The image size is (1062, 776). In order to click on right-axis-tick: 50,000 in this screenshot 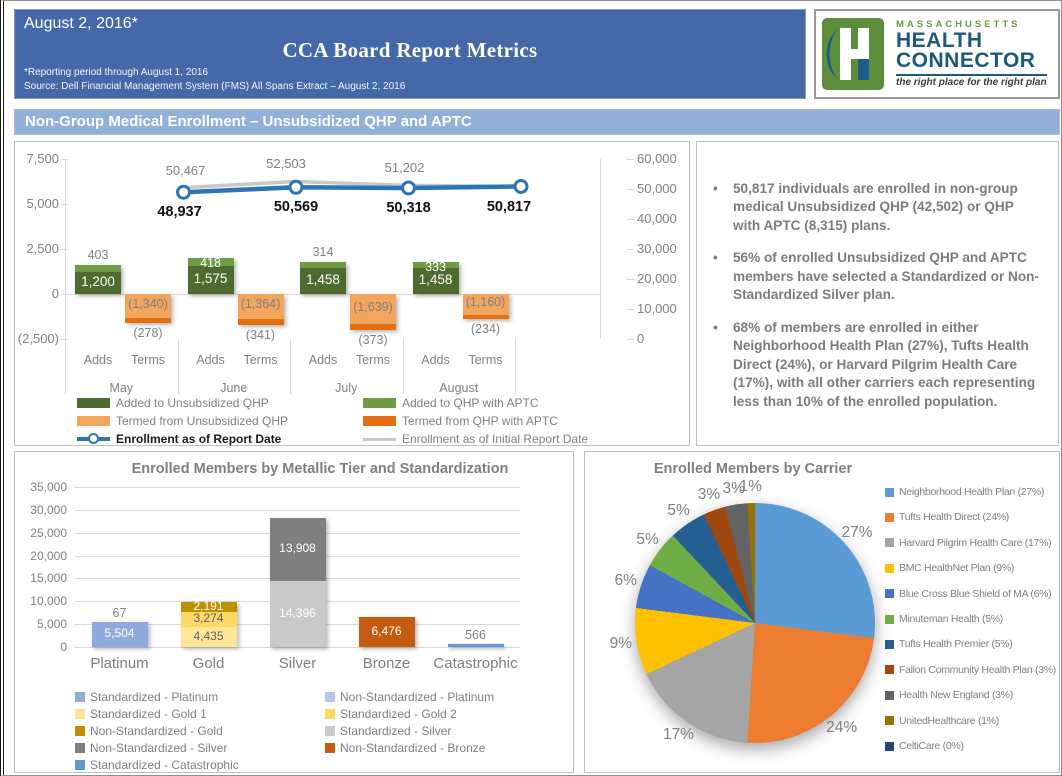, I will do `click(657, 188)`.